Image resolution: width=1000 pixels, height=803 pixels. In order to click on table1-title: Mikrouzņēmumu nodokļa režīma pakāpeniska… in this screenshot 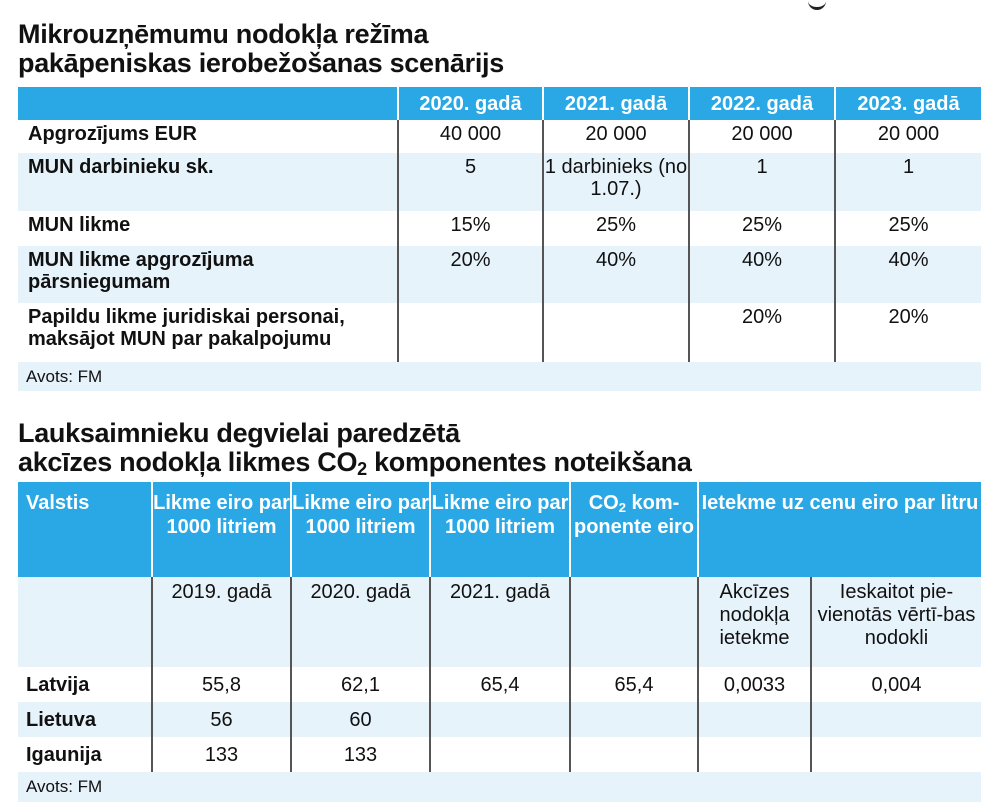, I will do `click(261, 49)`.